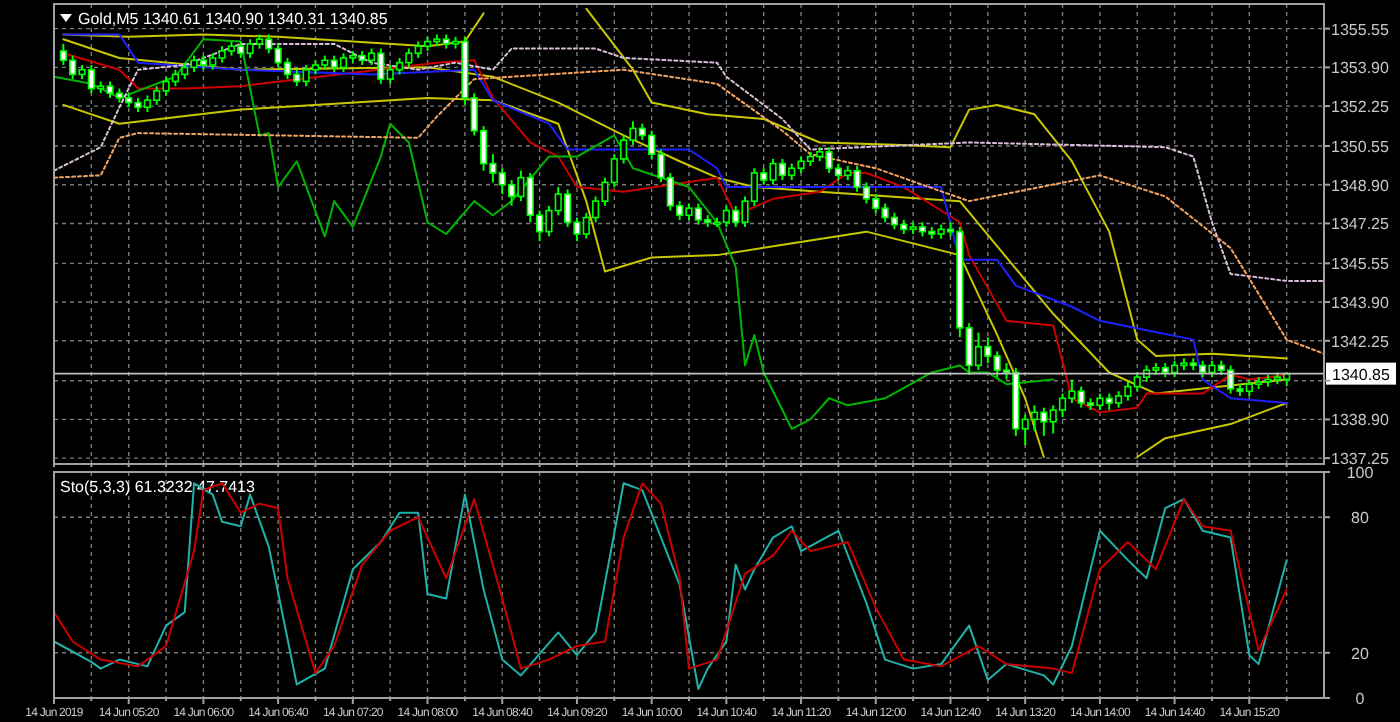 The height and width of the screenshot is (722, 1400). I want to click on y-tick-label: 1337.25, so click(1361, 459).